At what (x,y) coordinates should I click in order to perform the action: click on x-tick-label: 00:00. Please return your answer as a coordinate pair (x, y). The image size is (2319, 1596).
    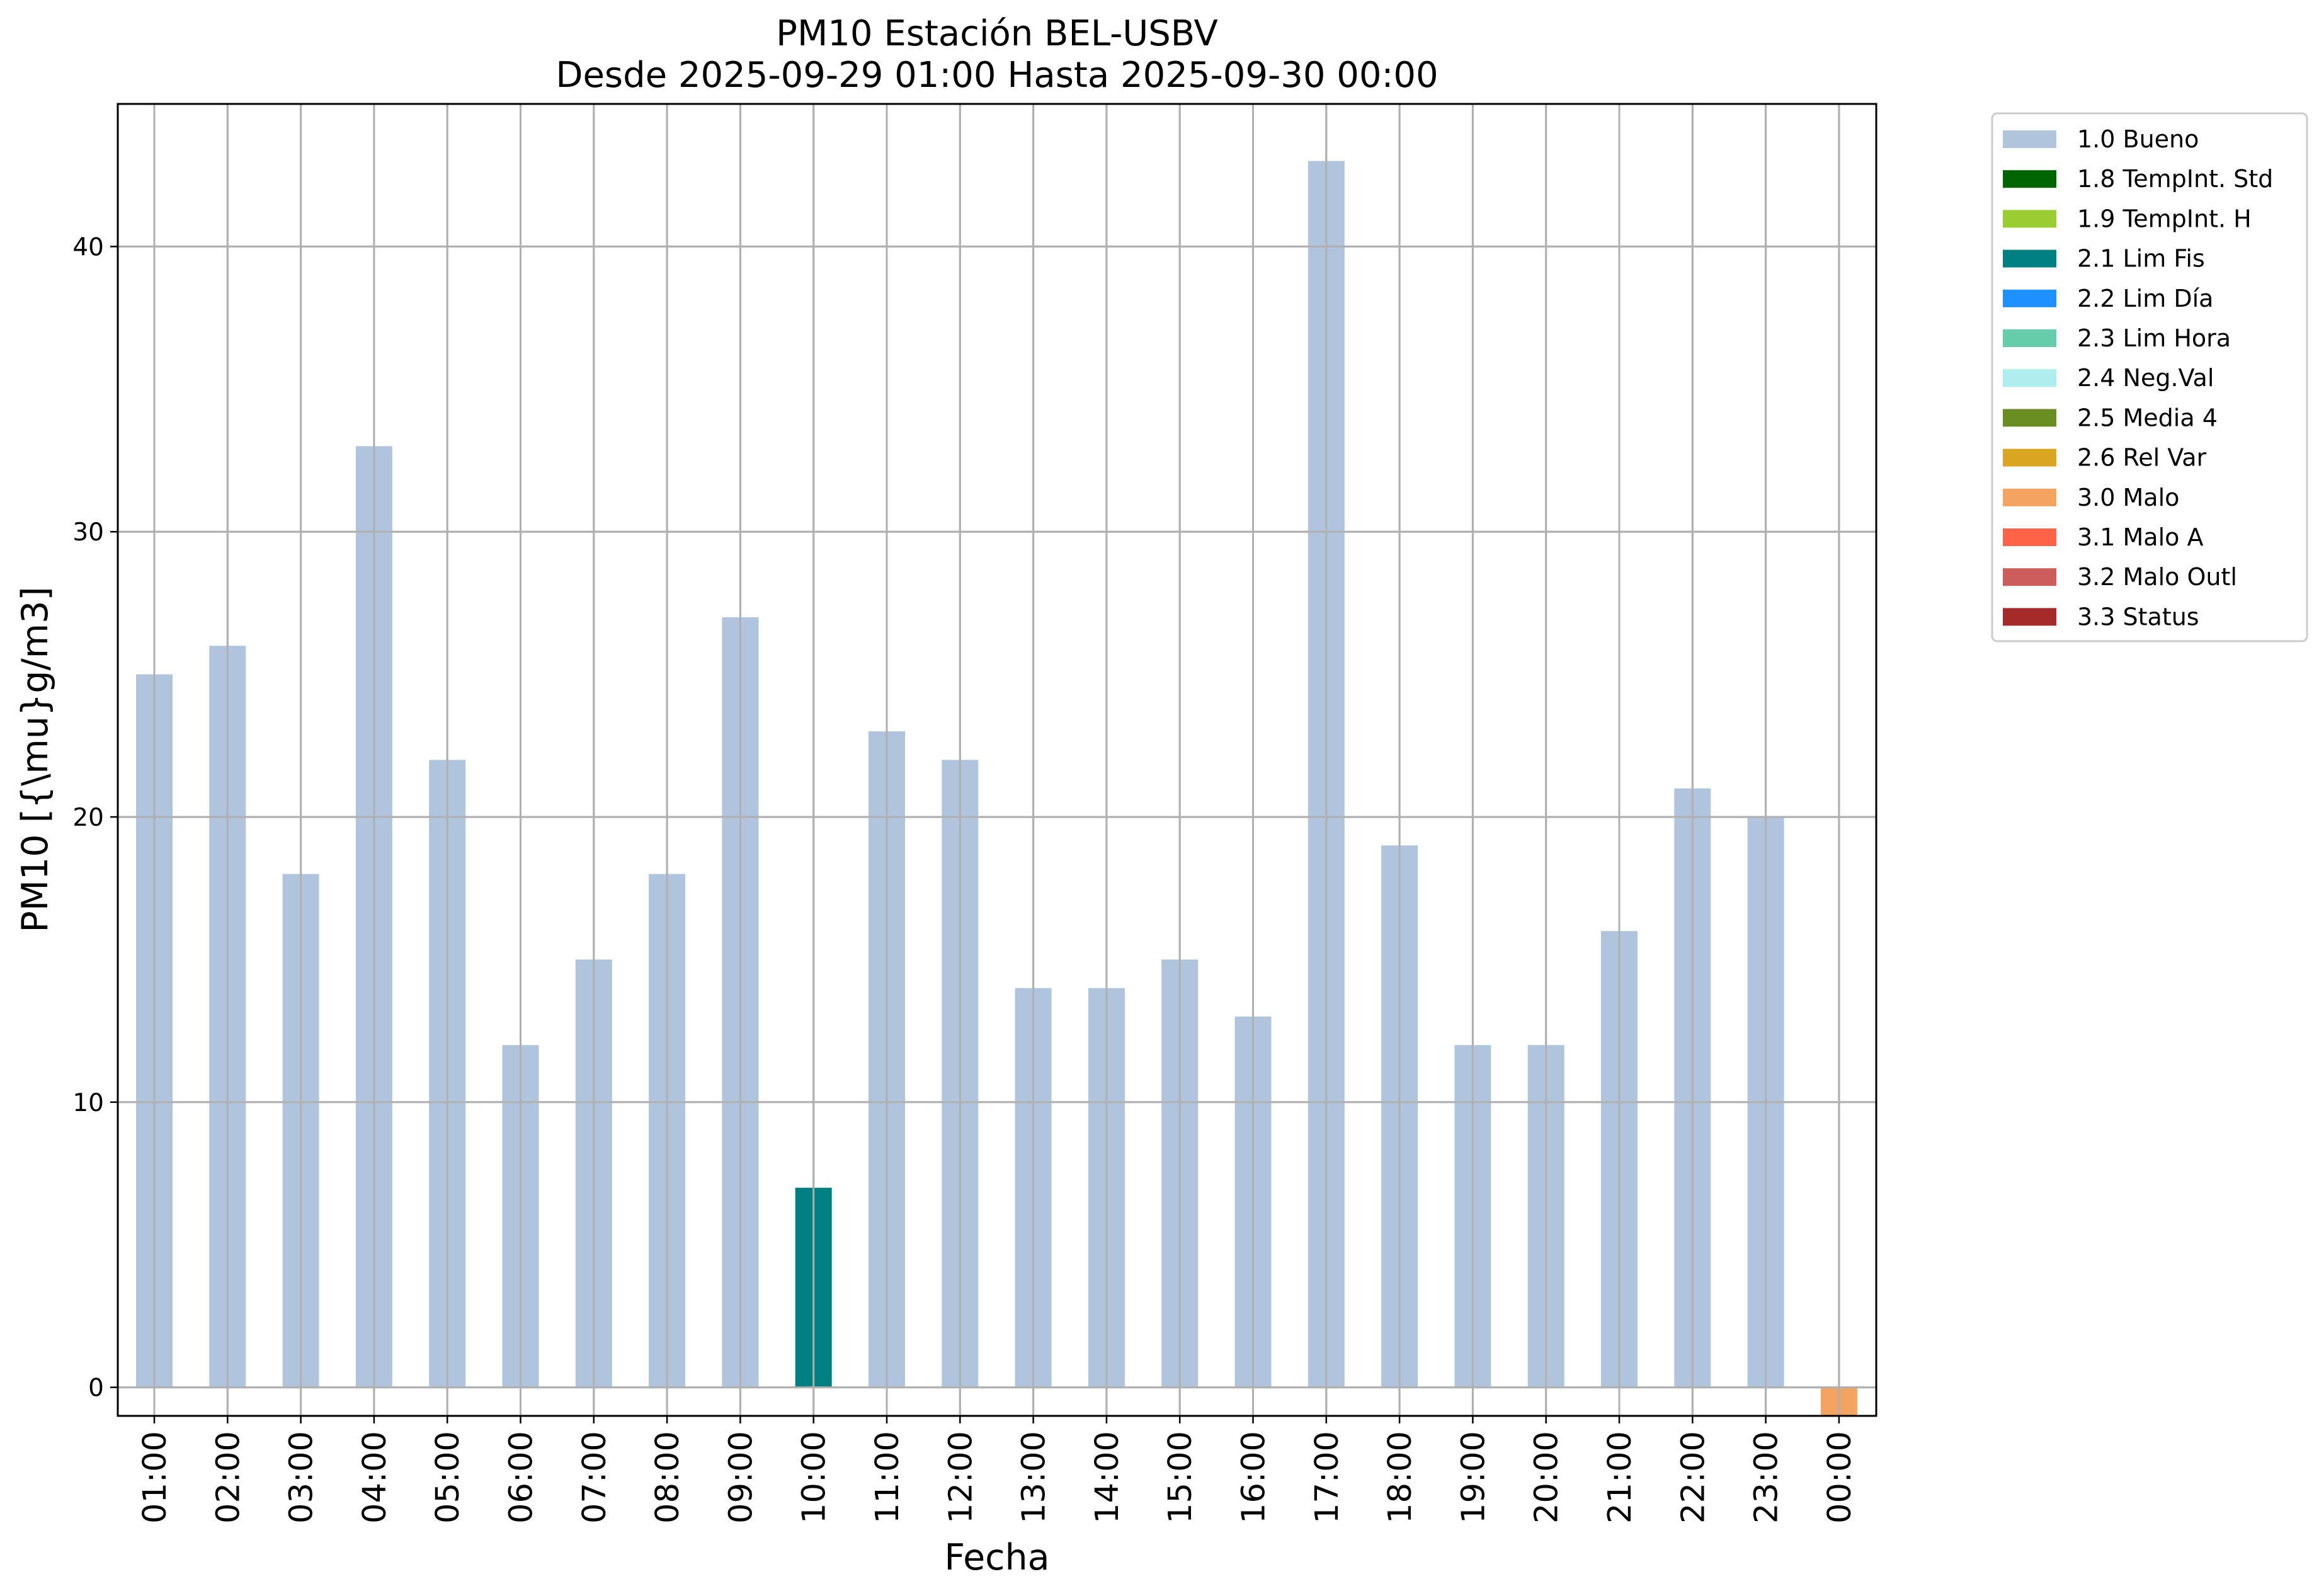
    Looking at the image, I should click on (1840, 1477).